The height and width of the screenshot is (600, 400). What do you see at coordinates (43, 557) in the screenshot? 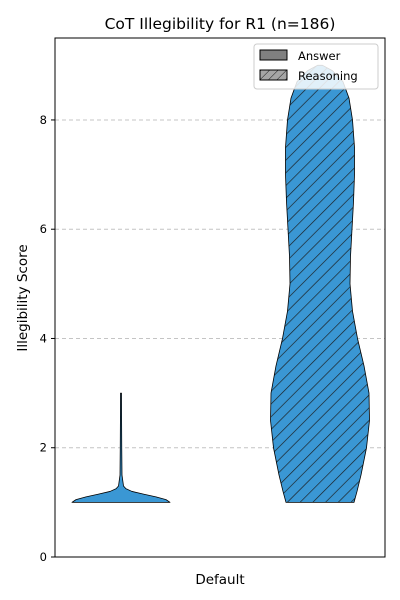
I see `y-tick-label: 0` at bounding box center [43, 557].